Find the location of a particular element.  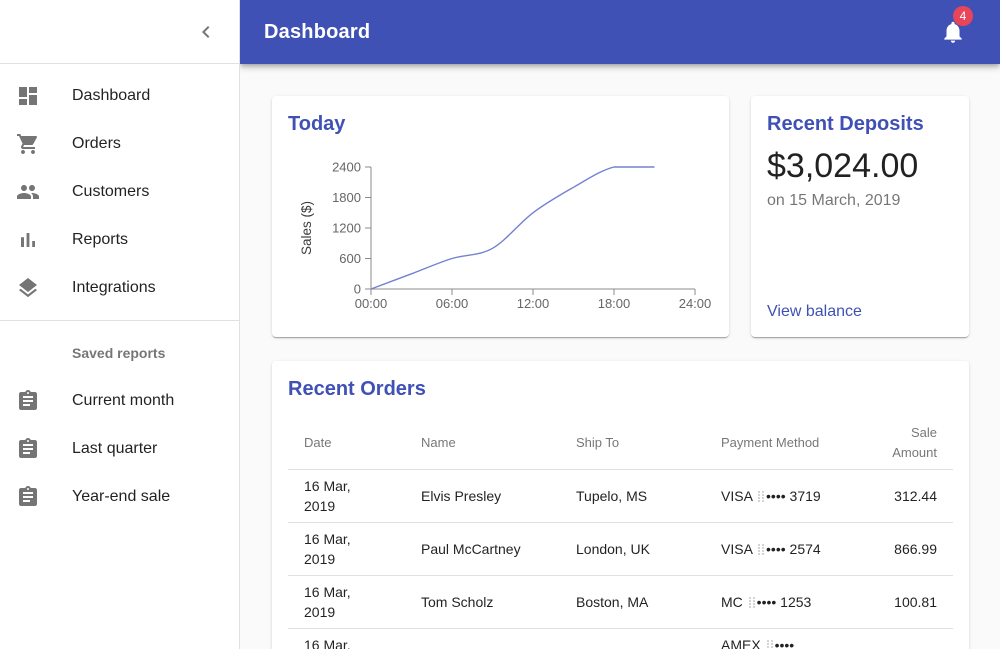

svg-text: 00:00 is located at coordinates (371, 303).